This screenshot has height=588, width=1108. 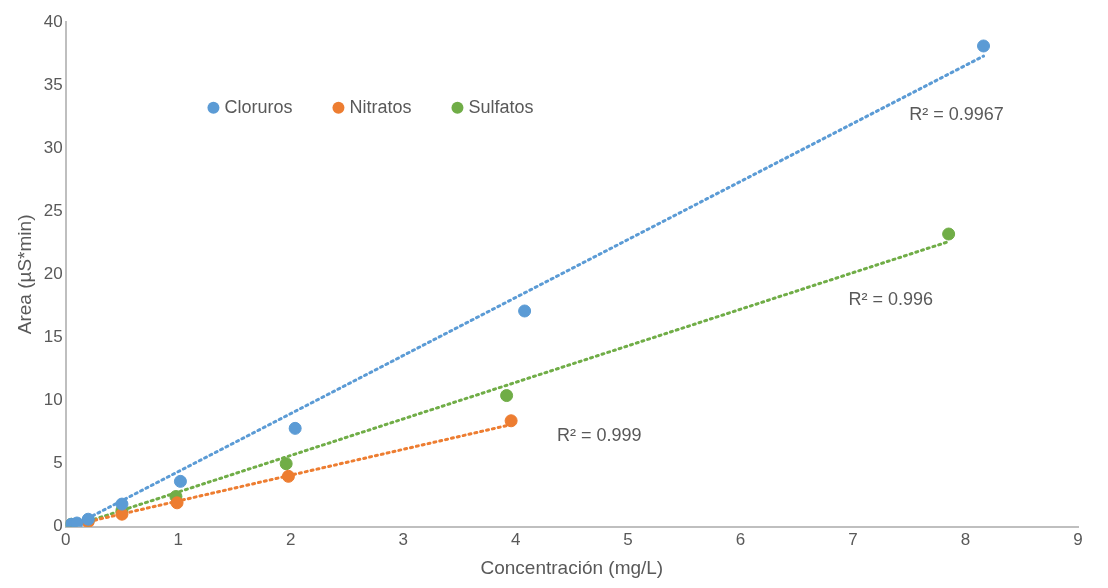 What do you see at coordinates (891, 298) in the screenshot?
I see `annotation: R² = 0.996` at bounding box center [891, 298].